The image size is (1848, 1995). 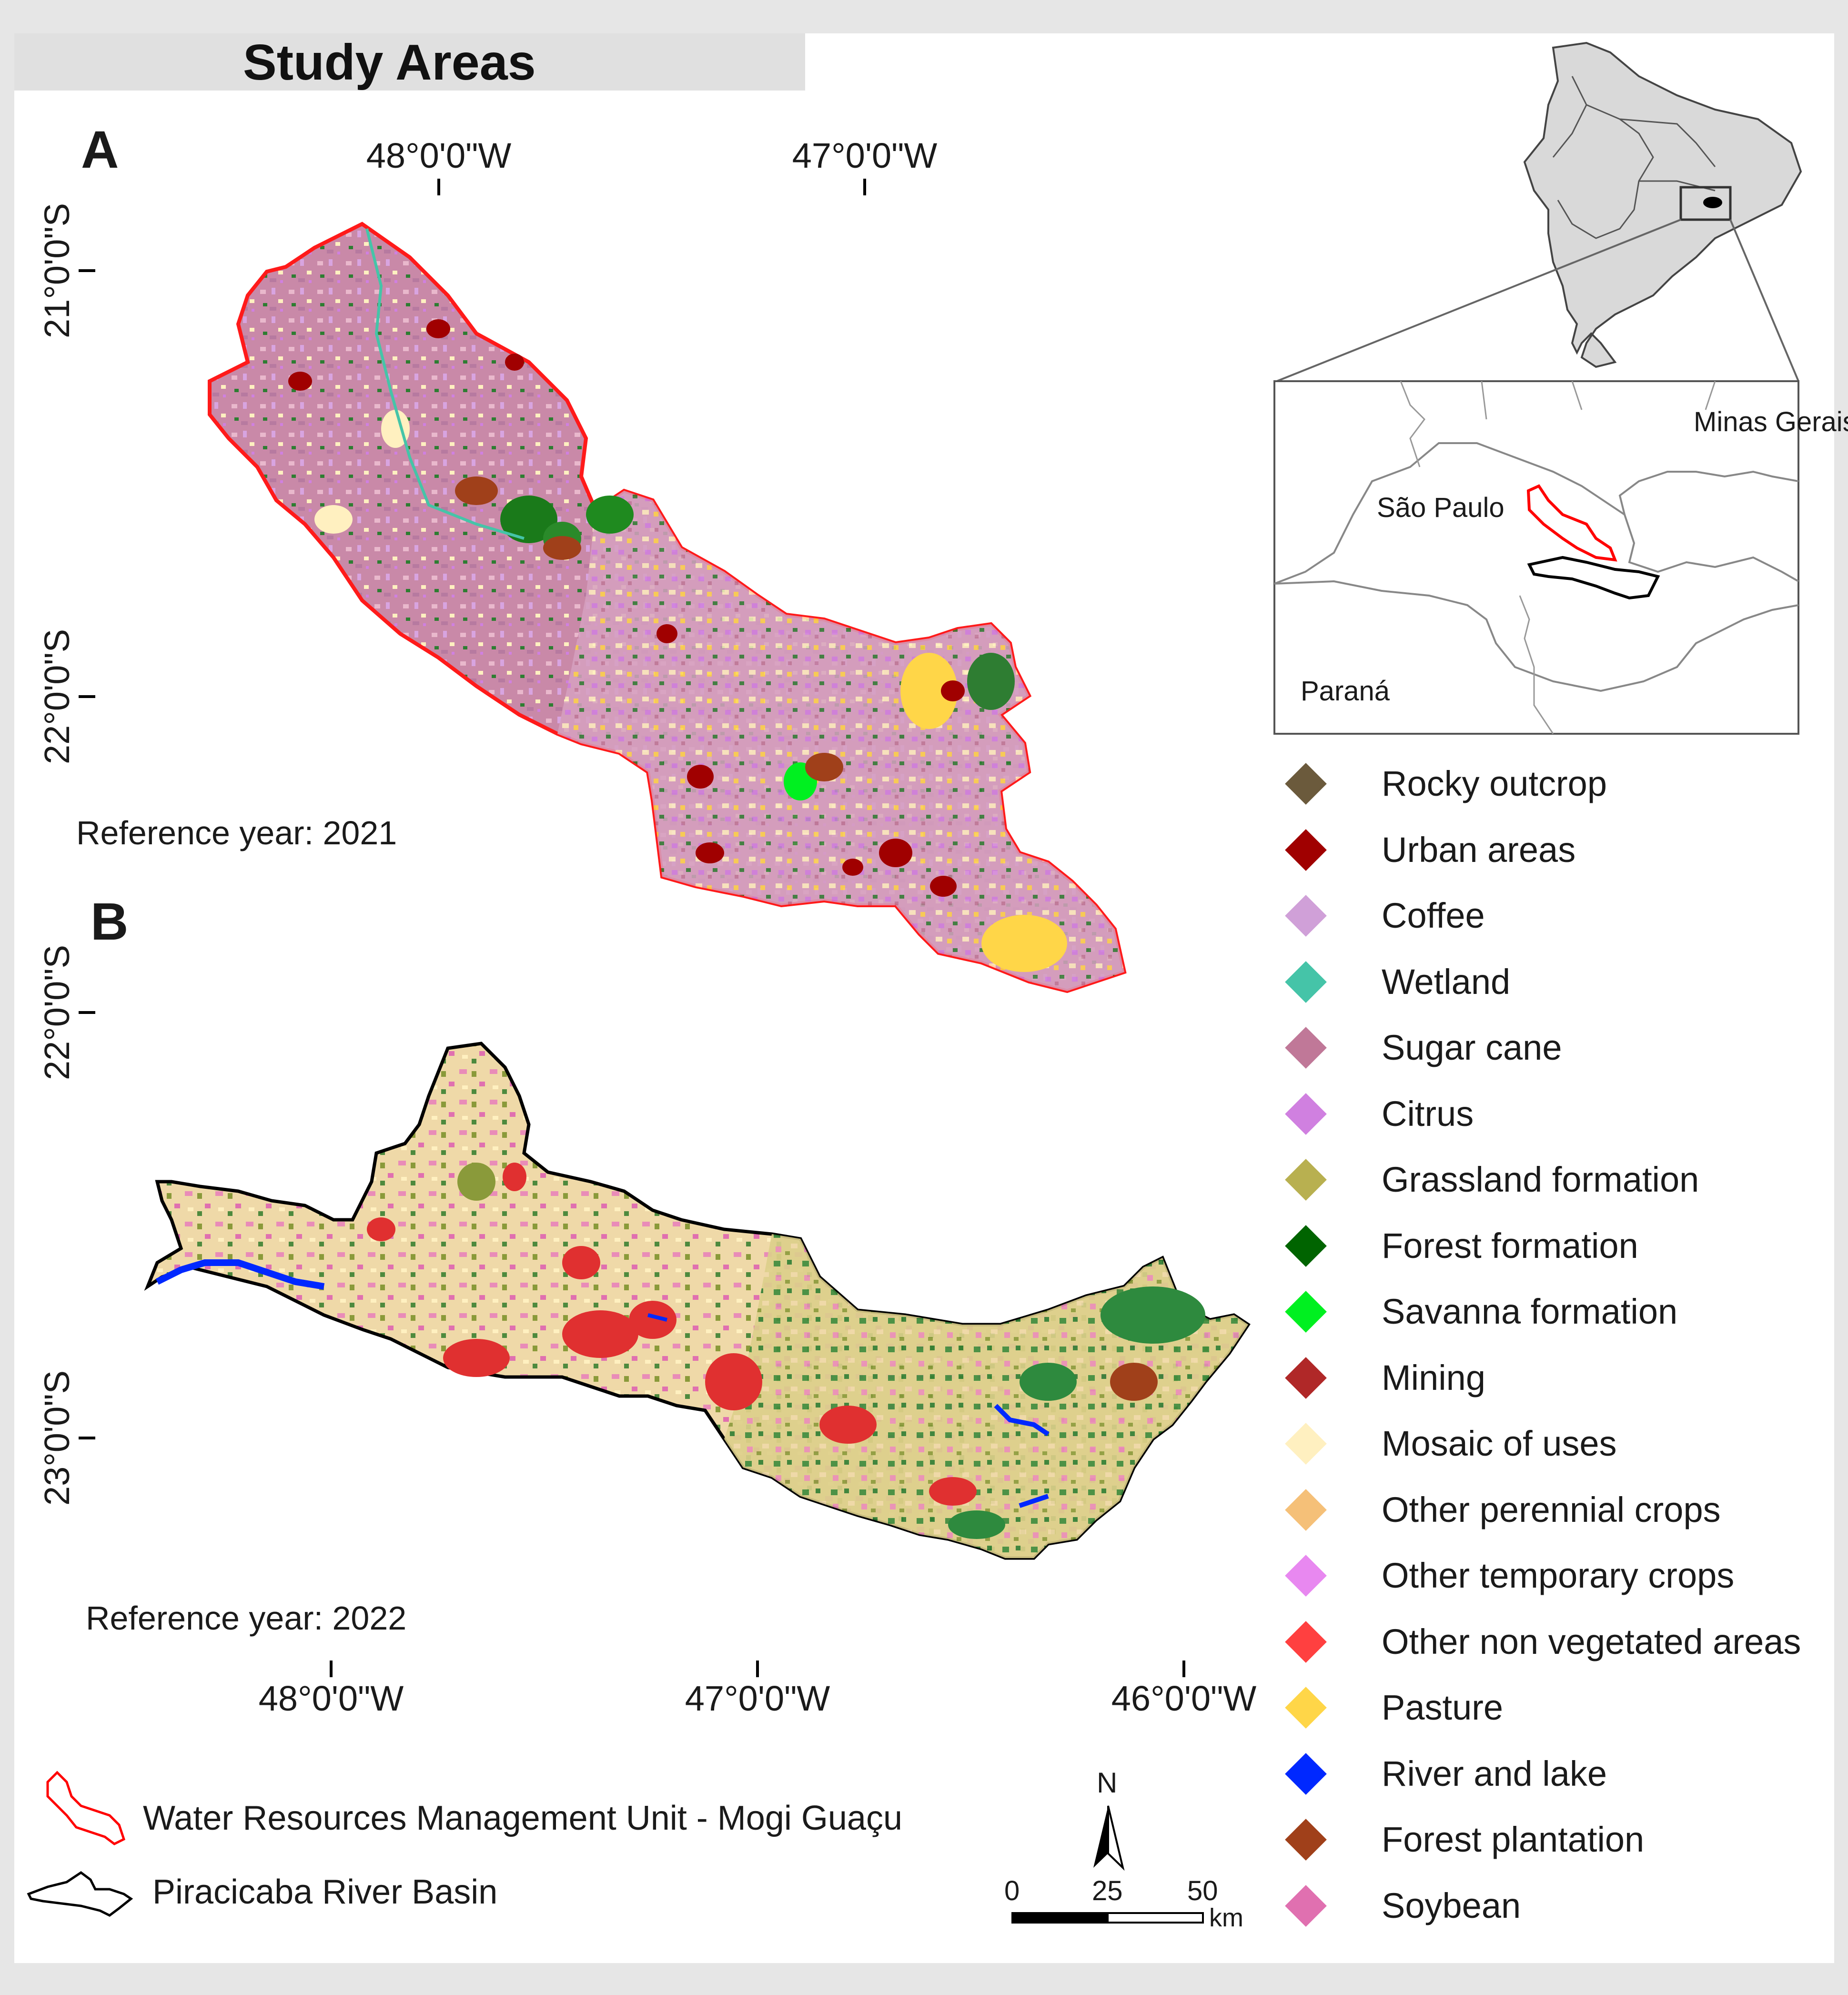 I want to click on legend-item: Rocky outcrop, so click(x=1442, y=784).